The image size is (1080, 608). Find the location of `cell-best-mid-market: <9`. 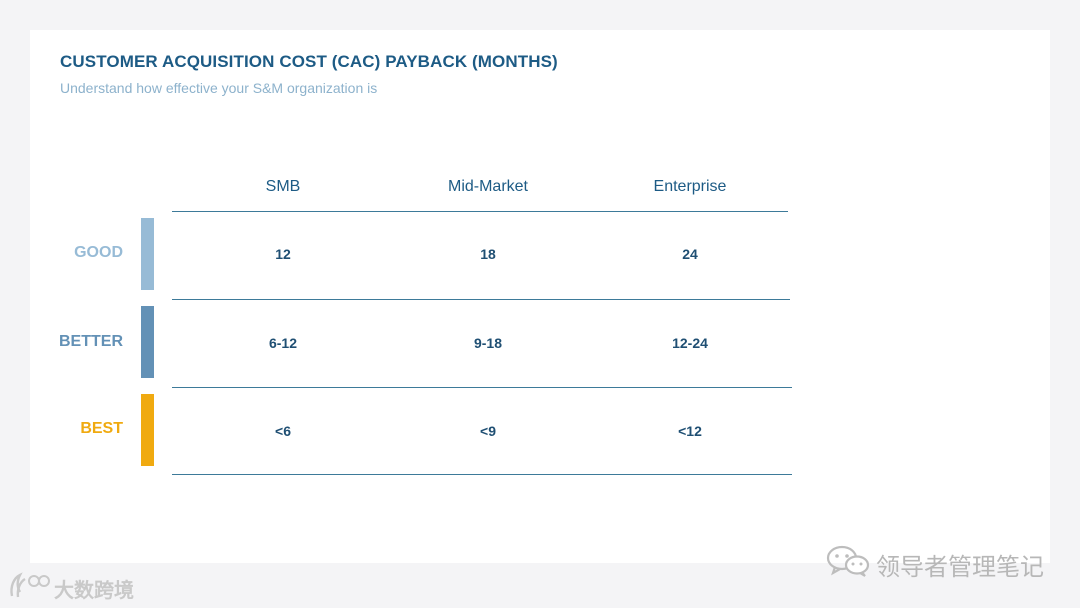

cell-best-mid-market: <9 is located at coordinates (488, 431).